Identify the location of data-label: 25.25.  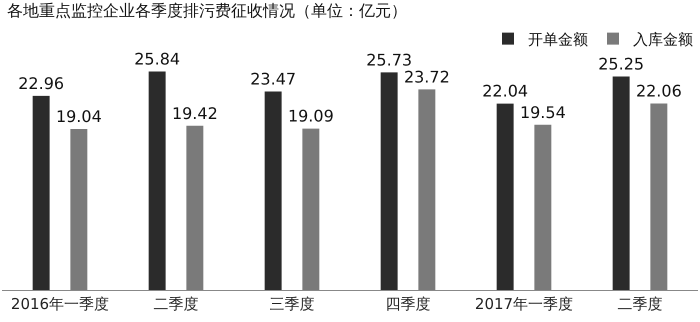
(621, 64).